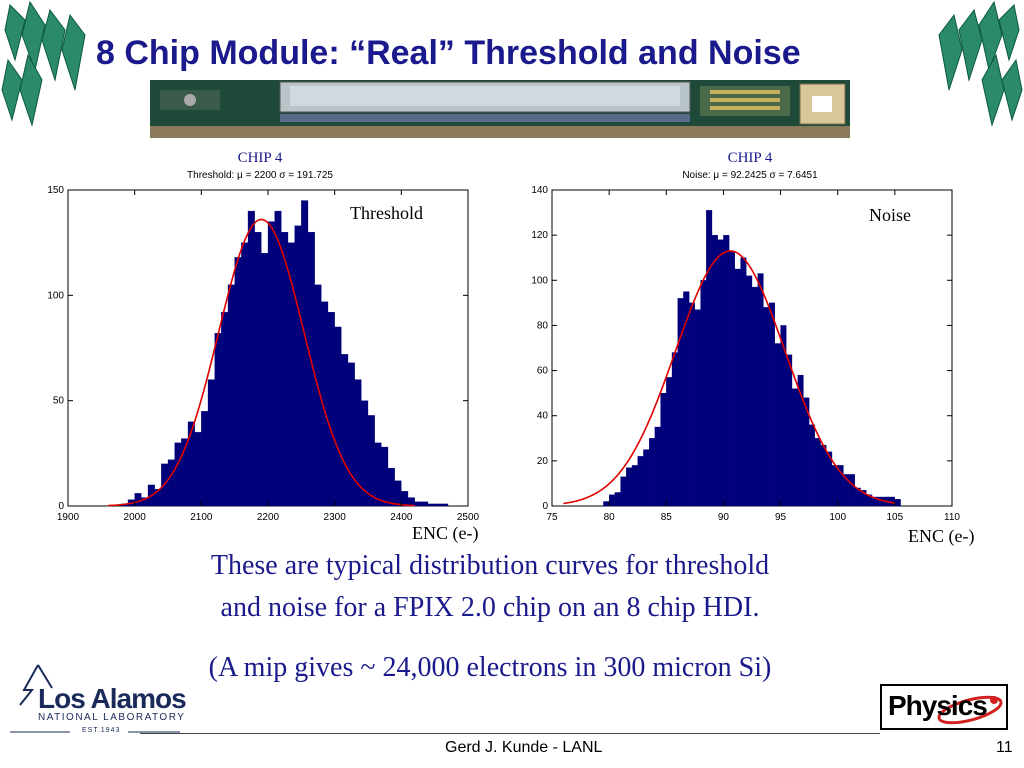 The width and height of the screenshot is (1024, 768). I want to click on x-tick-label: 2400, so click(401, 517).